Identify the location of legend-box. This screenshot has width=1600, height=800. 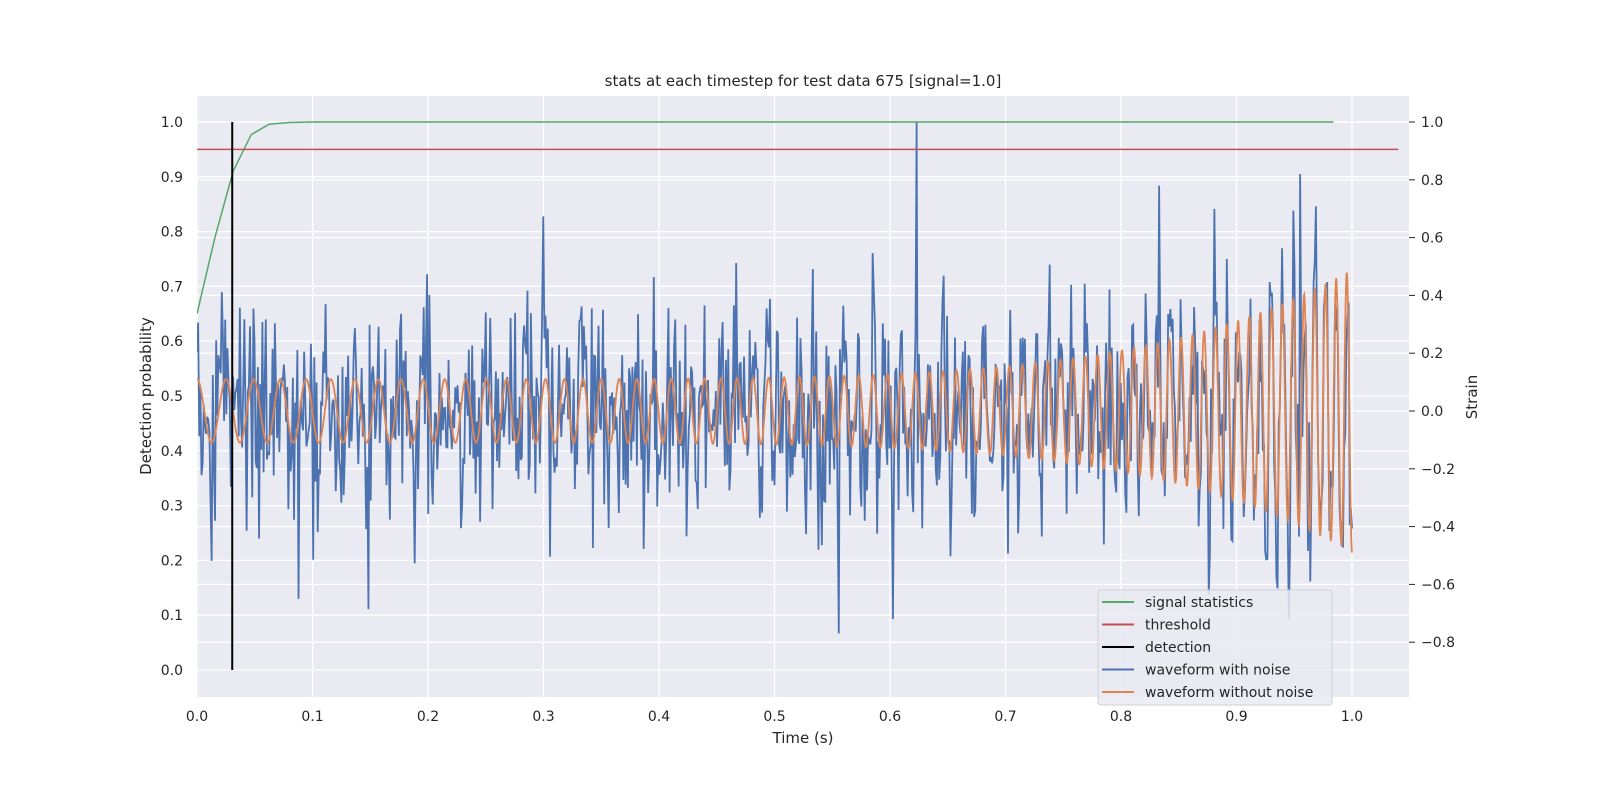
(1215, 647).